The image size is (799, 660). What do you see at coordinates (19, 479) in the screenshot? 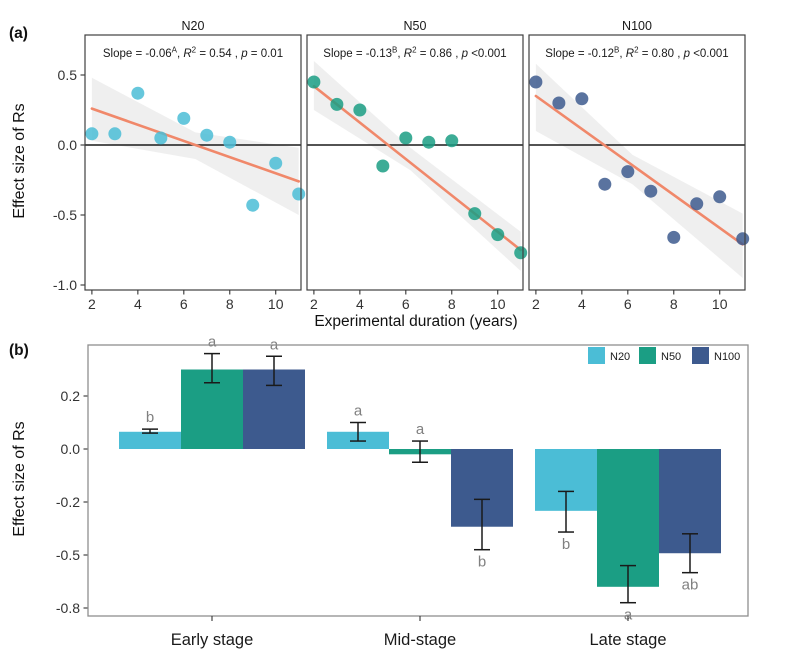
I see `panel-b-y-axis-title: Effect size of Rs` at bounding box center [19, 479].